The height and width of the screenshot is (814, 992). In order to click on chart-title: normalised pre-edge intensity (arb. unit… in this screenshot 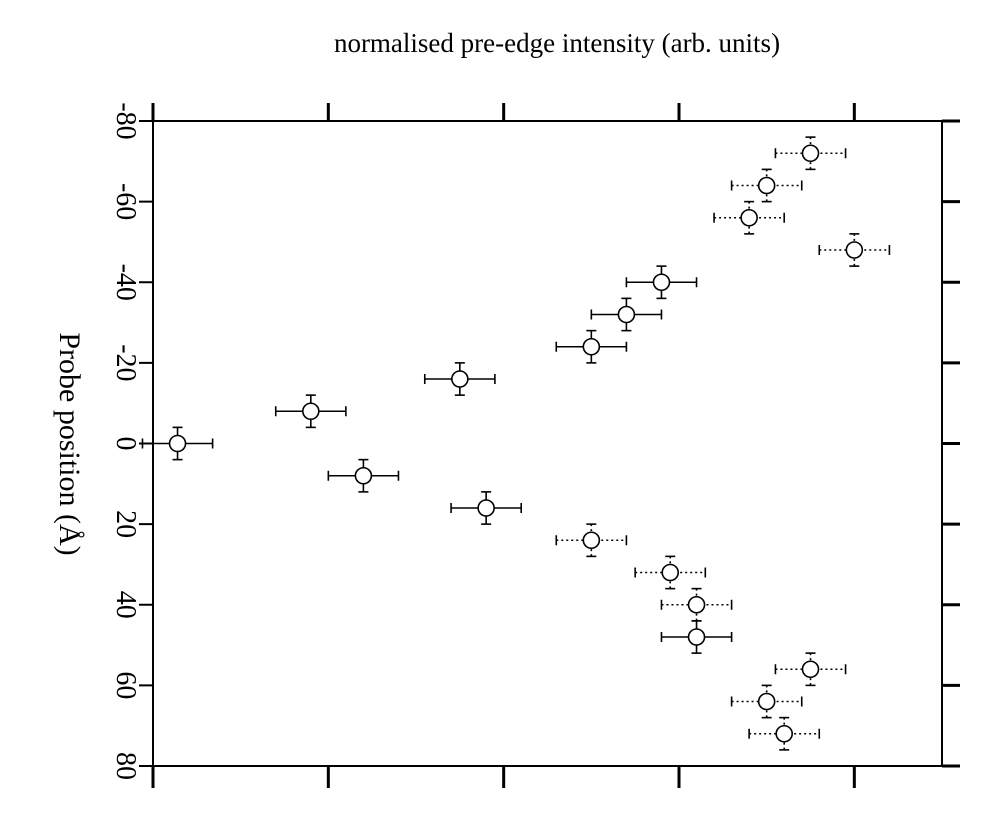, I will do `click(557, 43)`.